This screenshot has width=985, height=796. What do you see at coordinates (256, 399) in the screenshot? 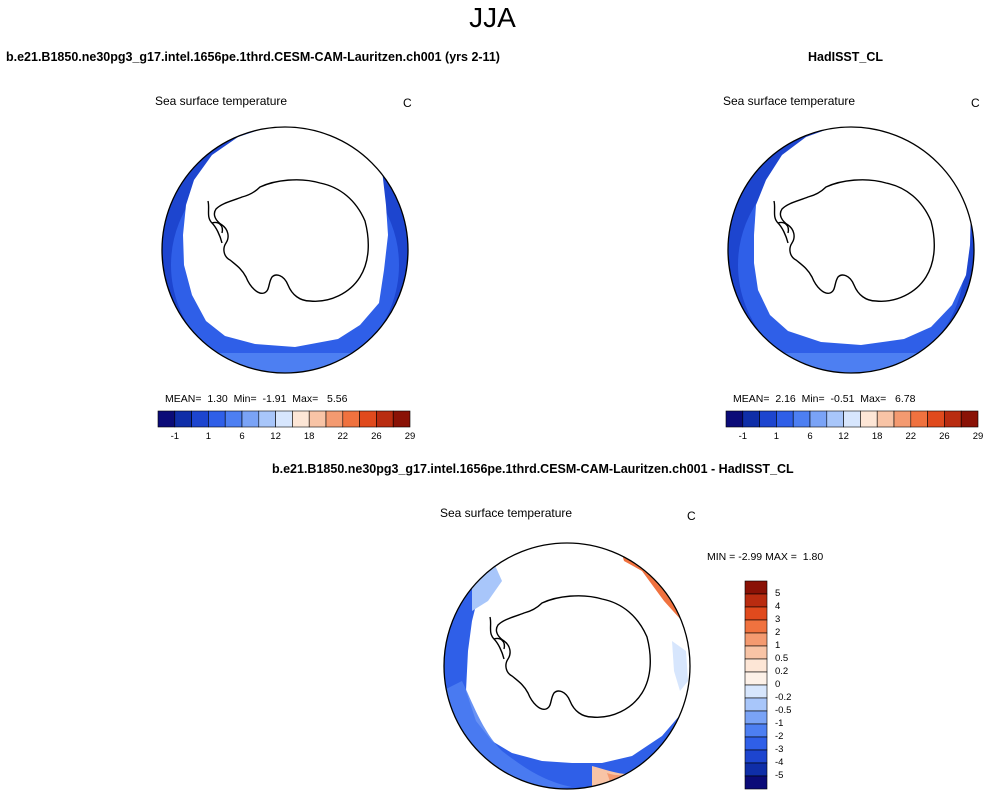
I see `panel-1-stats: MEAN= 1.30 Min= -1.91 Max= 5.56` at bounding box center [256, 399].